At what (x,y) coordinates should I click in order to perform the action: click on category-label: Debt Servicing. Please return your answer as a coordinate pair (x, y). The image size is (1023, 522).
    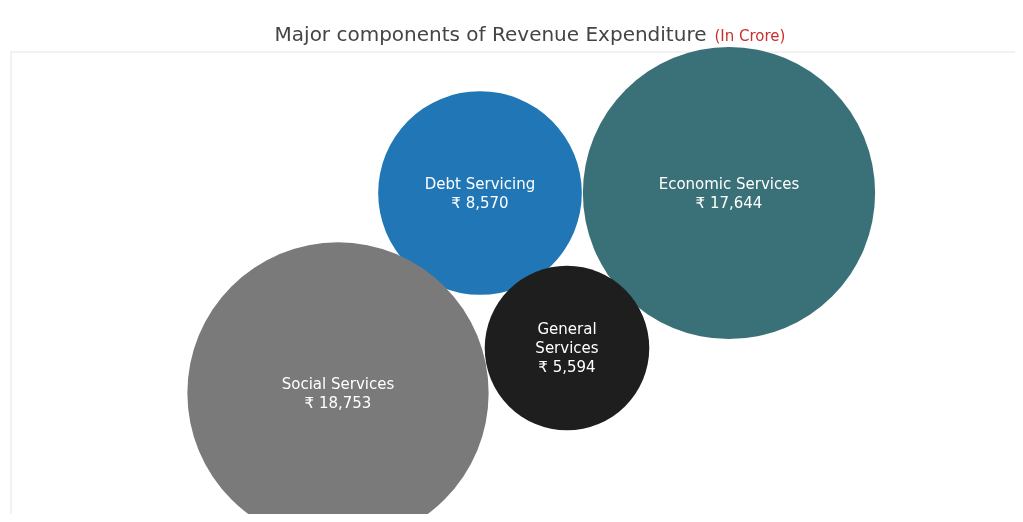
    Looking at the image, I should click on (480, 183).